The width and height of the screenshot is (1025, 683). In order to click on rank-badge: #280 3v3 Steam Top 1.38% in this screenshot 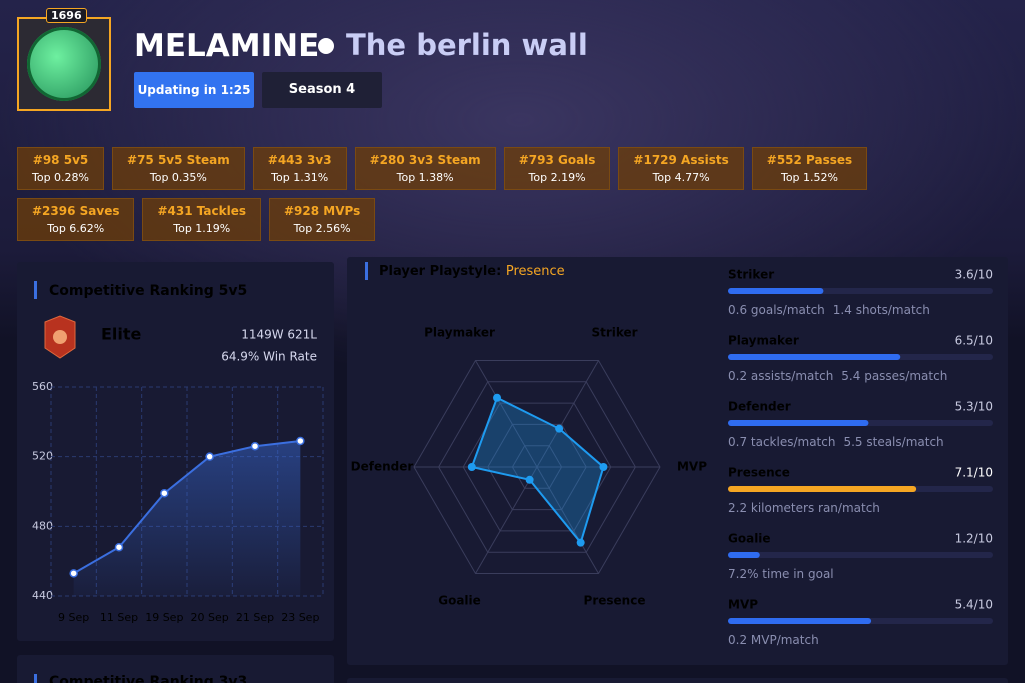, I will do `click(425, 168)`.